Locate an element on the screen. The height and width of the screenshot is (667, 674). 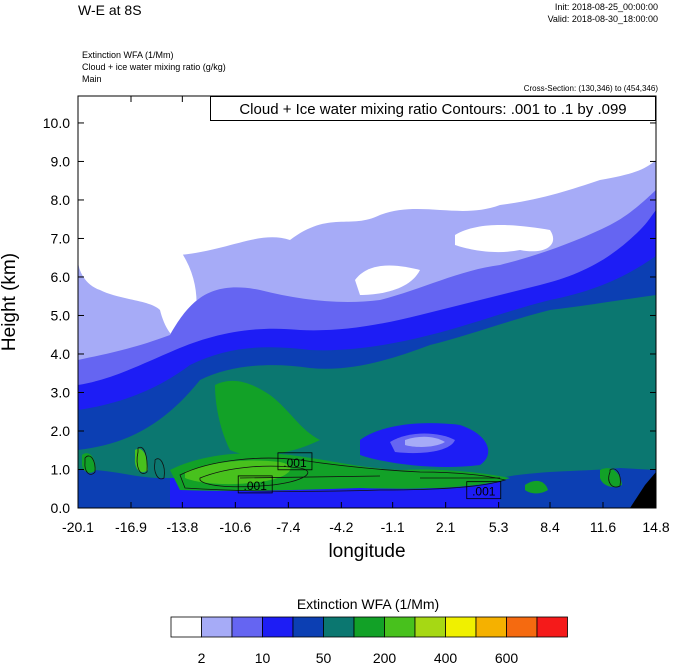
x-tick-label: -13.8 is located at coordinates (182, 527).